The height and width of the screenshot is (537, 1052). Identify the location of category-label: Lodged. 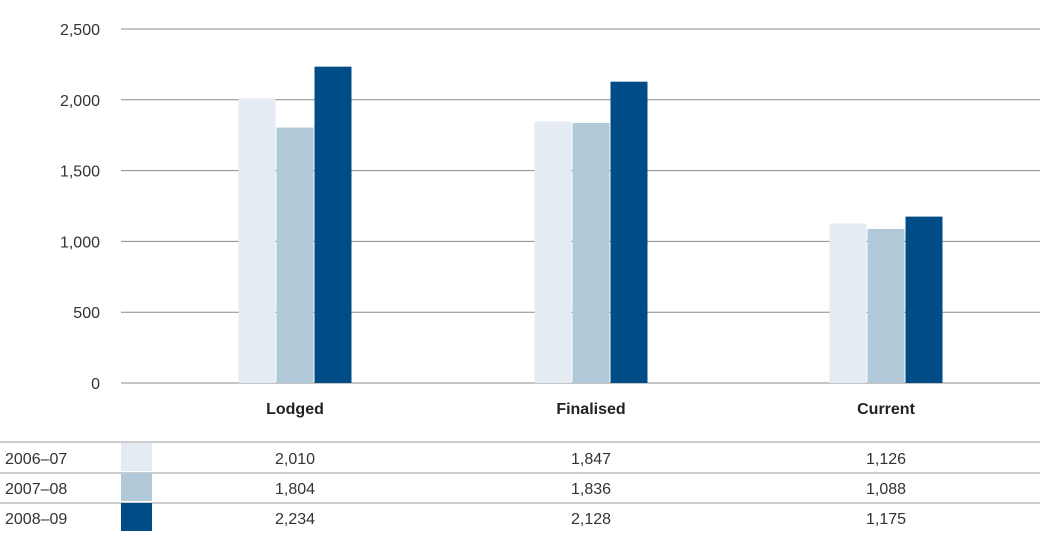
(295, 409).